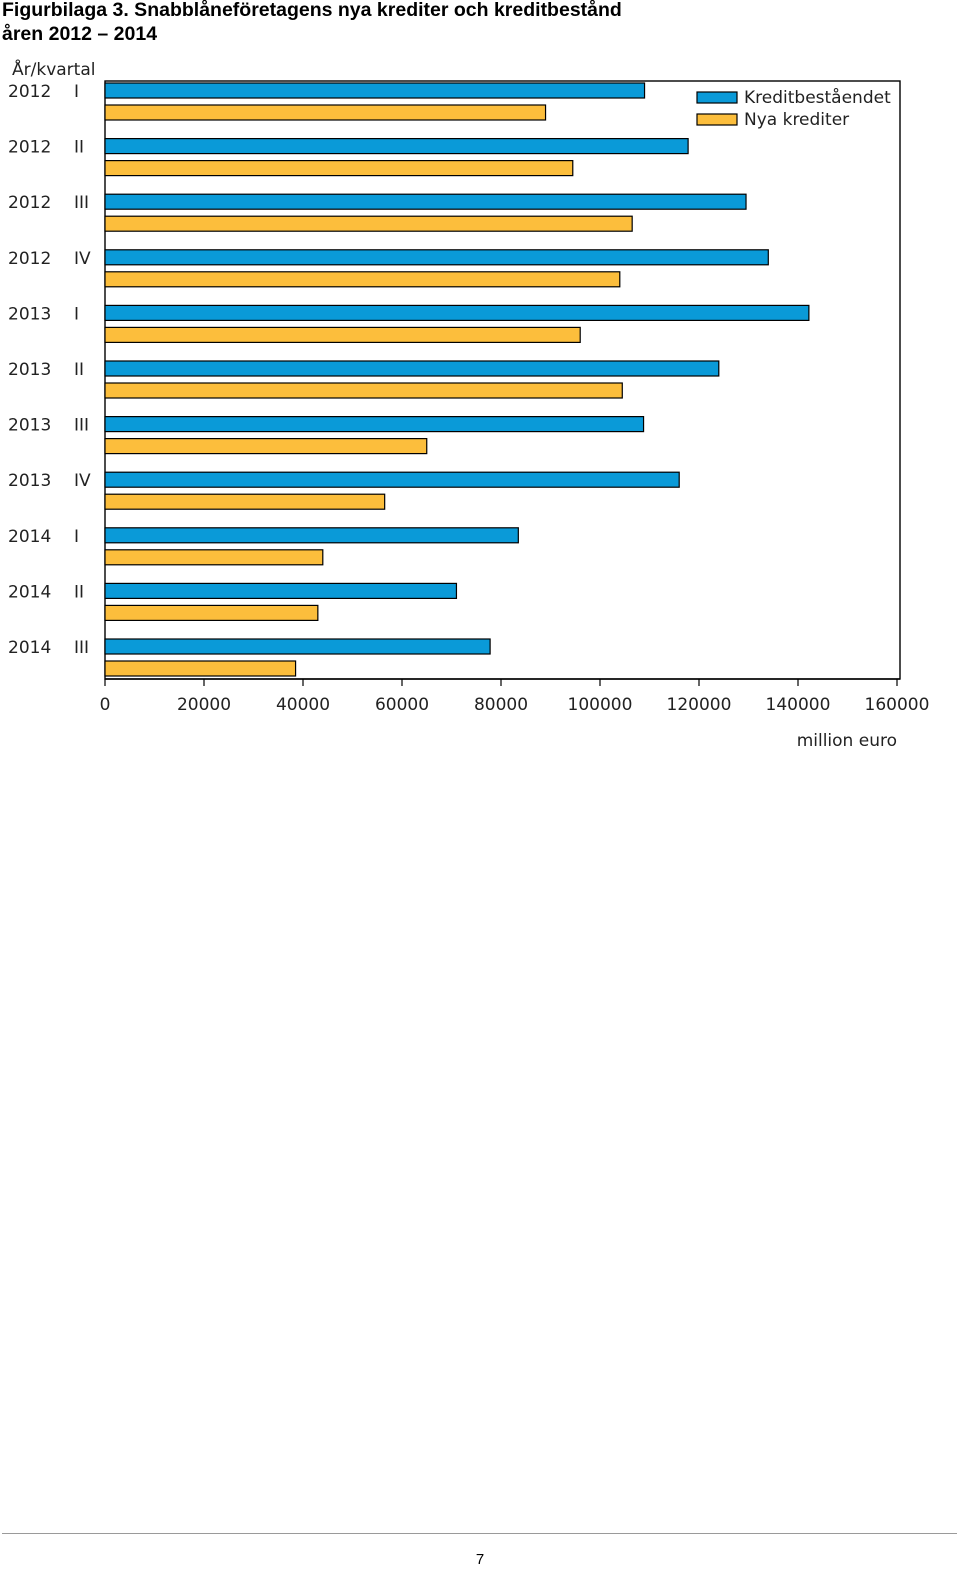 The width and height of the screenshot is (960, 1572). Describe the element at coordinates (266, 446) in the screenshot. I see `bar-nya-krediter-2013-III` at that location.